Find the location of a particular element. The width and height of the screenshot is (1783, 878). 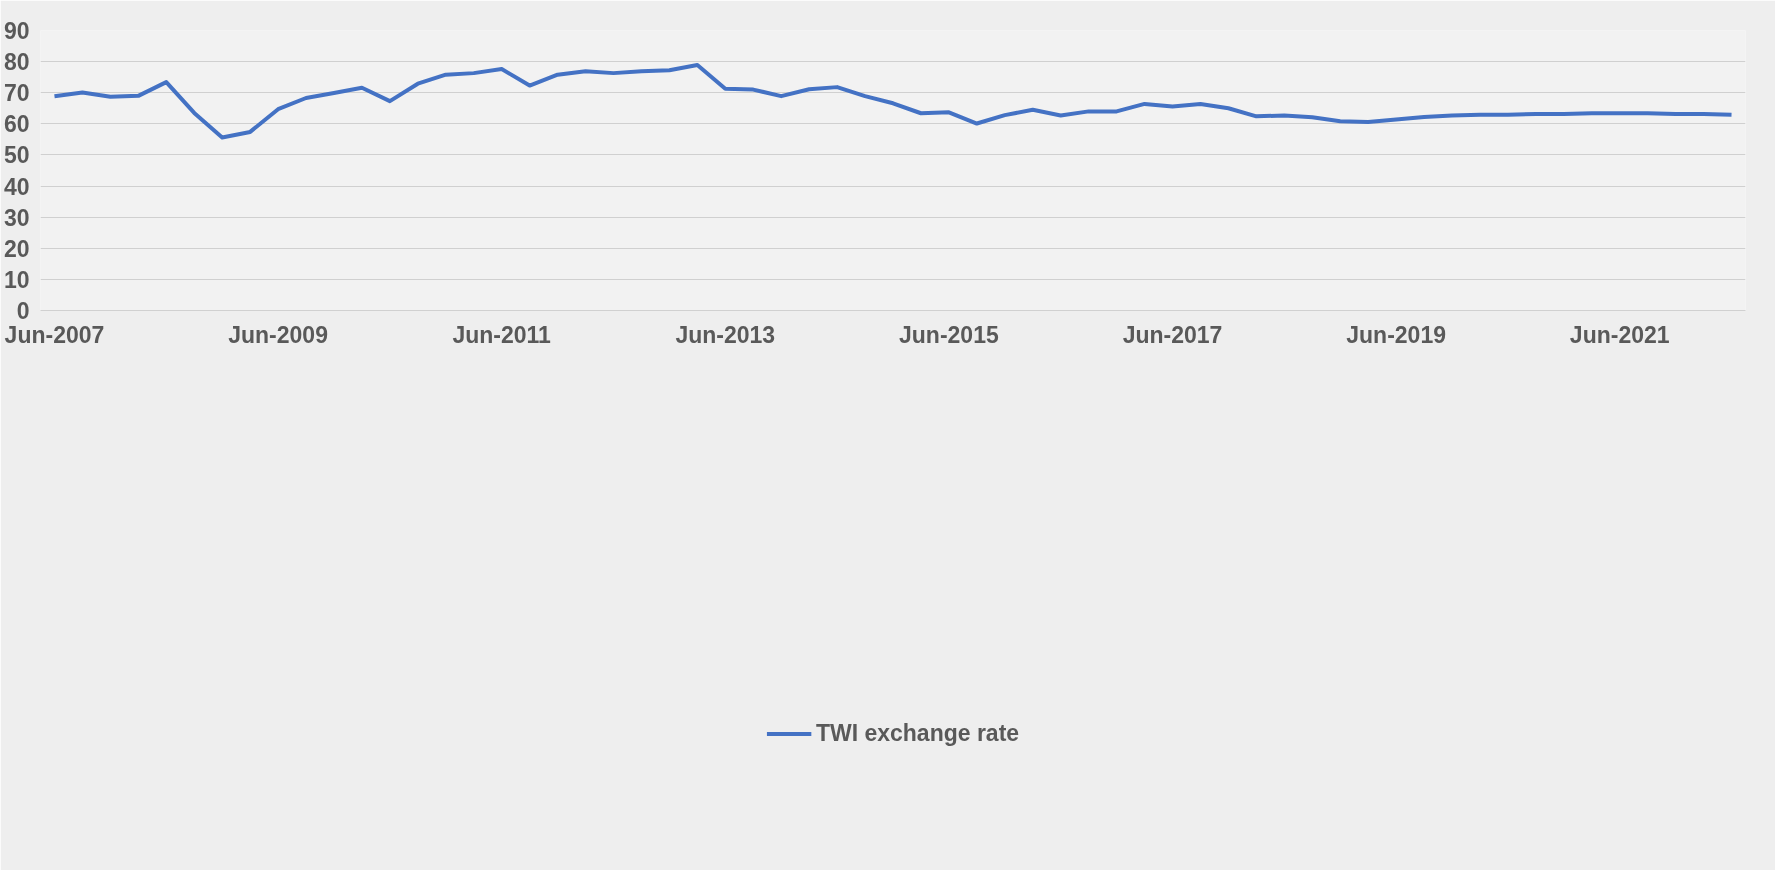

y-tick-label: 40 is located at coordinates (16, 186).